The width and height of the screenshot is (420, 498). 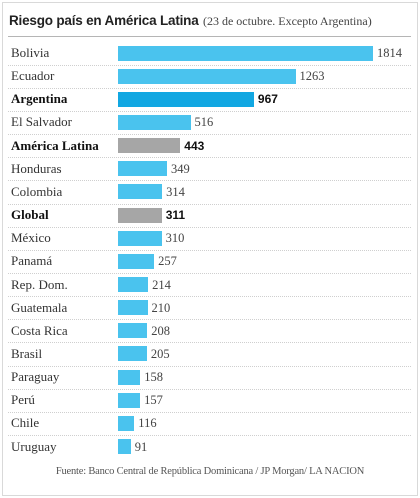 What do you see at coordinates (167, 261) in the screenshot?
I see `data-label: 257` at bounding box center [167, 261].